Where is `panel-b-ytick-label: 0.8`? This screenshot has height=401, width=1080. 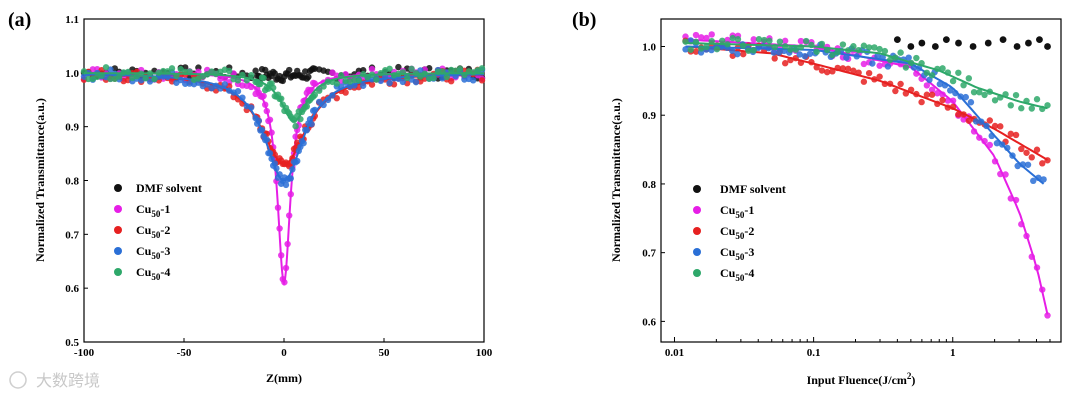
panel-b-ytick-label: 0.8 is located at coordinates (649, 185).